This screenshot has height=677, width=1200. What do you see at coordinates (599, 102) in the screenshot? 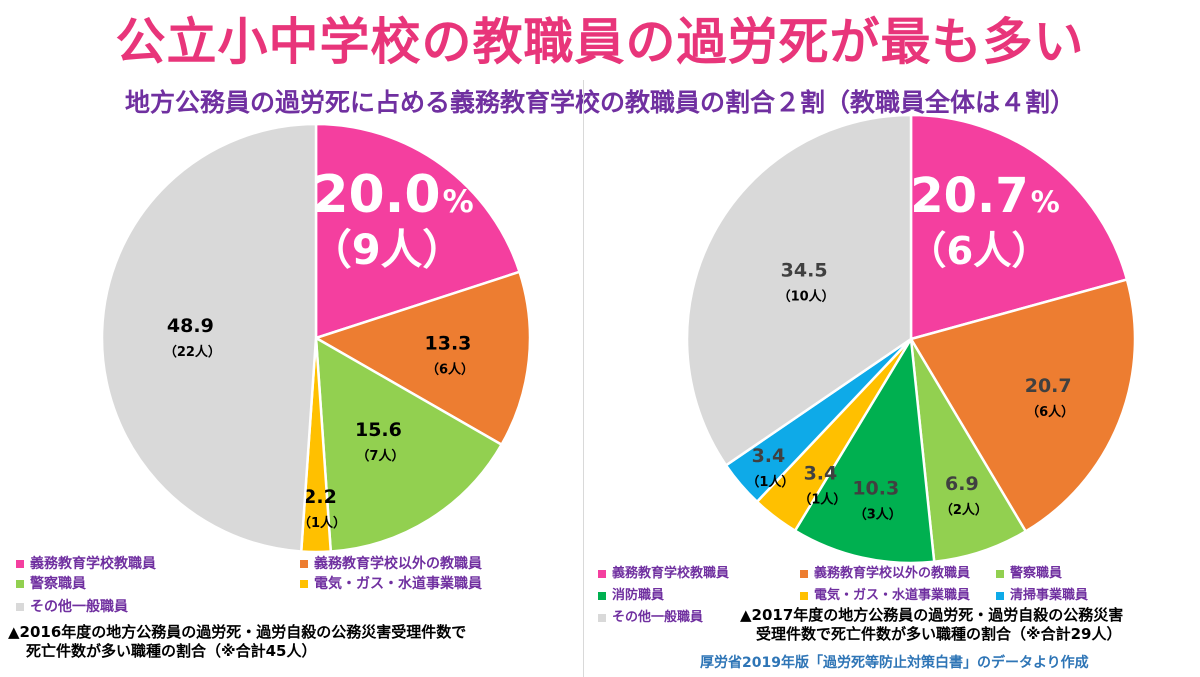
I see `page-subtitle: 地方公務員の過労死に占める義務教育学校の教職員の割合２割（教職員全体は４割）` at bounding box center [599, 102].